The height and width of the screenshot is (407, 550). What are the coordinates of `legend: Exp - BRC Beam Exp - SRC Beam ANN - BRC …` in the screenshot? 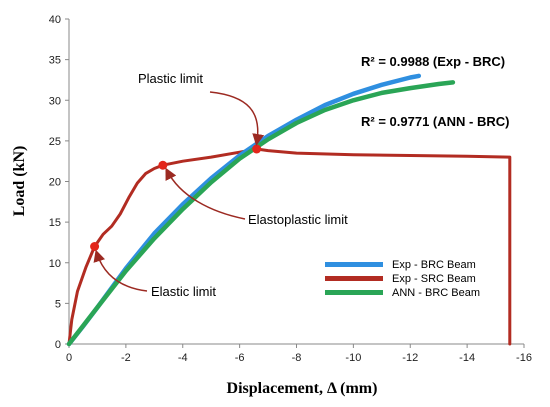 It's located at (402, 279).